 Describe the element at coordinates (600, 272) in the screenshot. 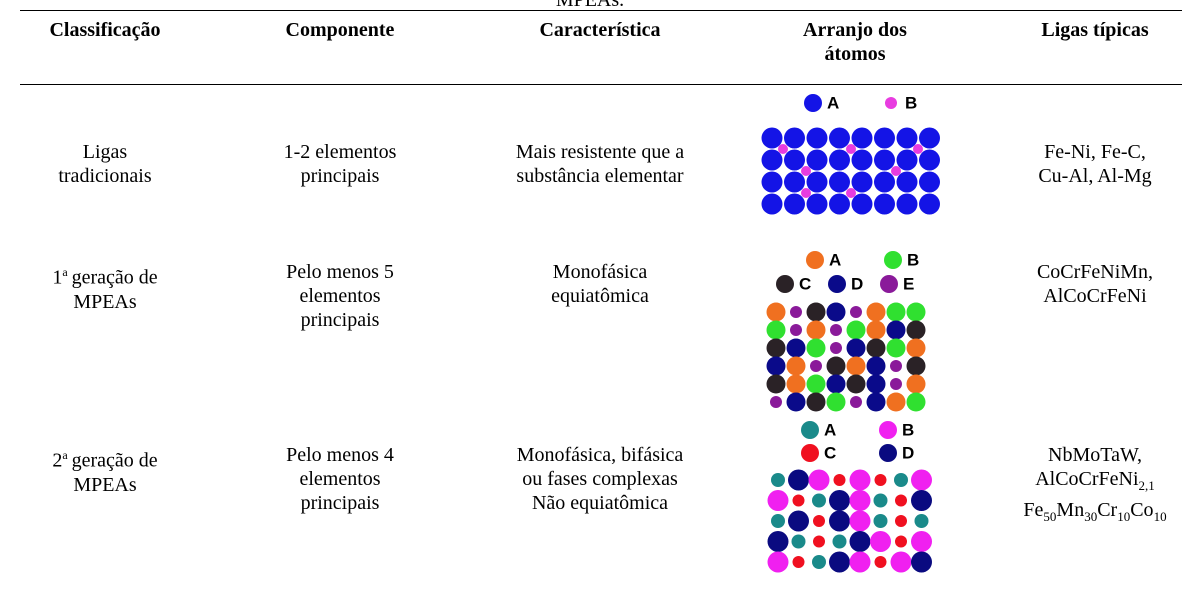

I see `text-line: Monofásica` at that location.